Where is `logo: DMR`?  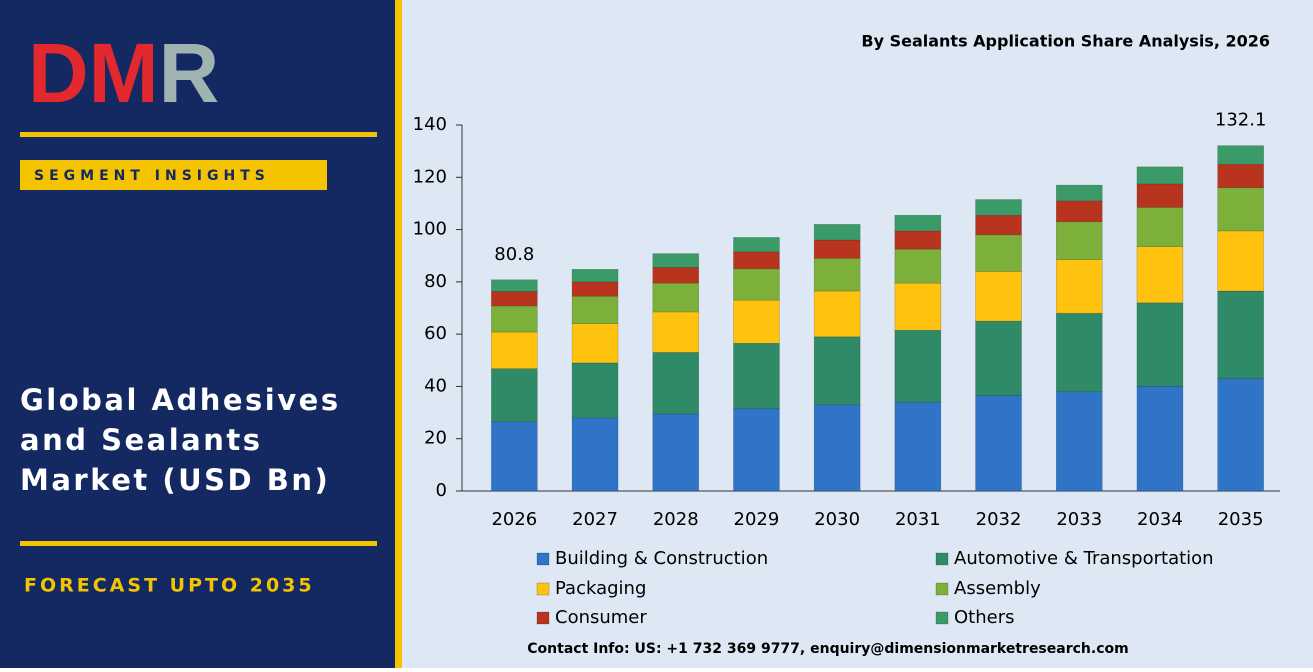 logo: DMR is located at coordinates (123, 73).